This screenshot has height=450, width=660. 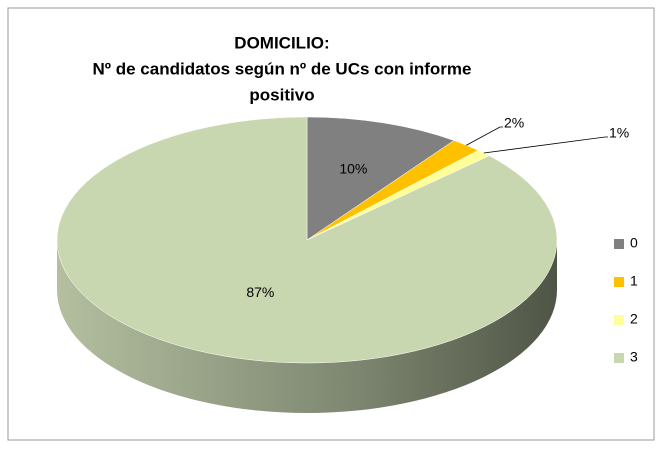 I want to click on legend-label: 2, so click(x=634, y=319).